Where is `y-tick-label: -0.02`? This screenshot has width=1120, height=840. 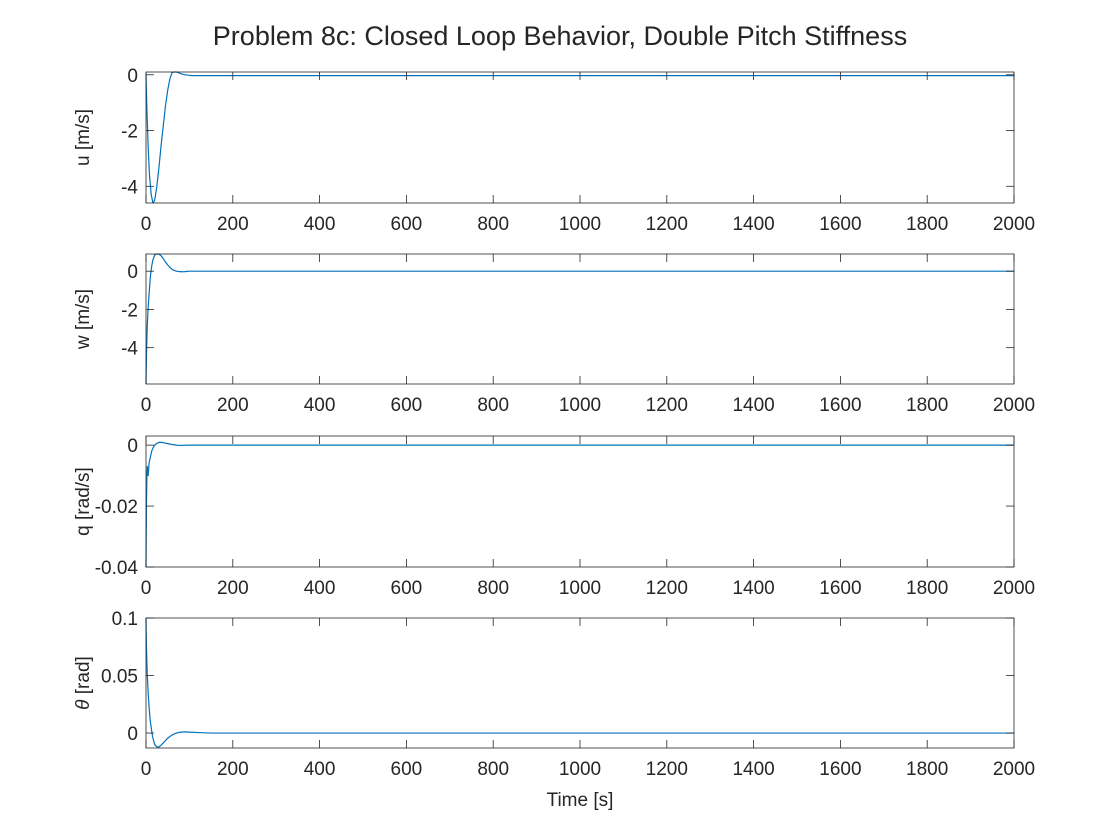
y-tick-label: -0.02 is located at coordinates (116, 507).